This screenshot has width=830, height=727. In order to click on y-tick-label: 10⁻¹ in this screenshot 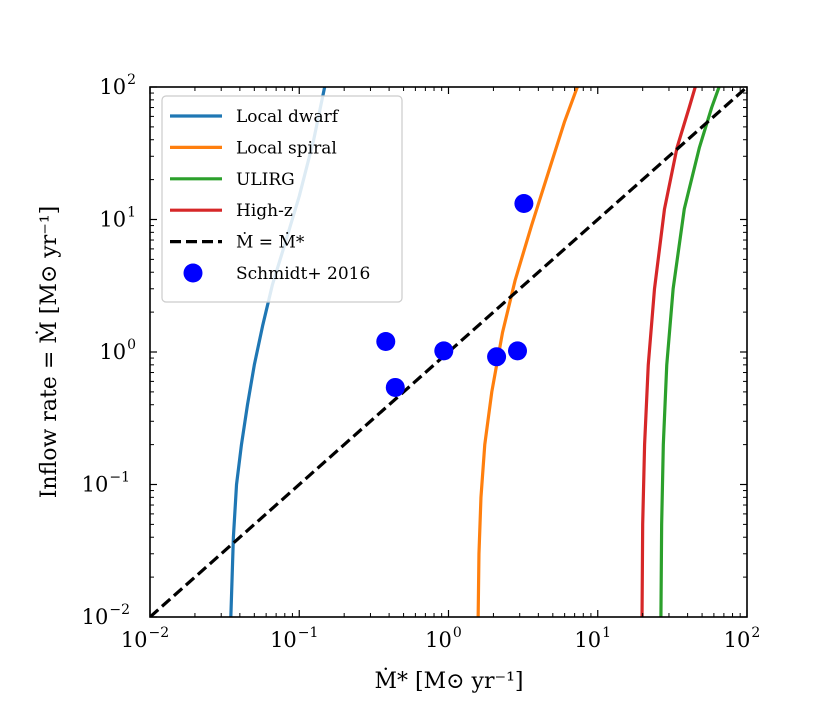, I will do `click(106, 483)`.